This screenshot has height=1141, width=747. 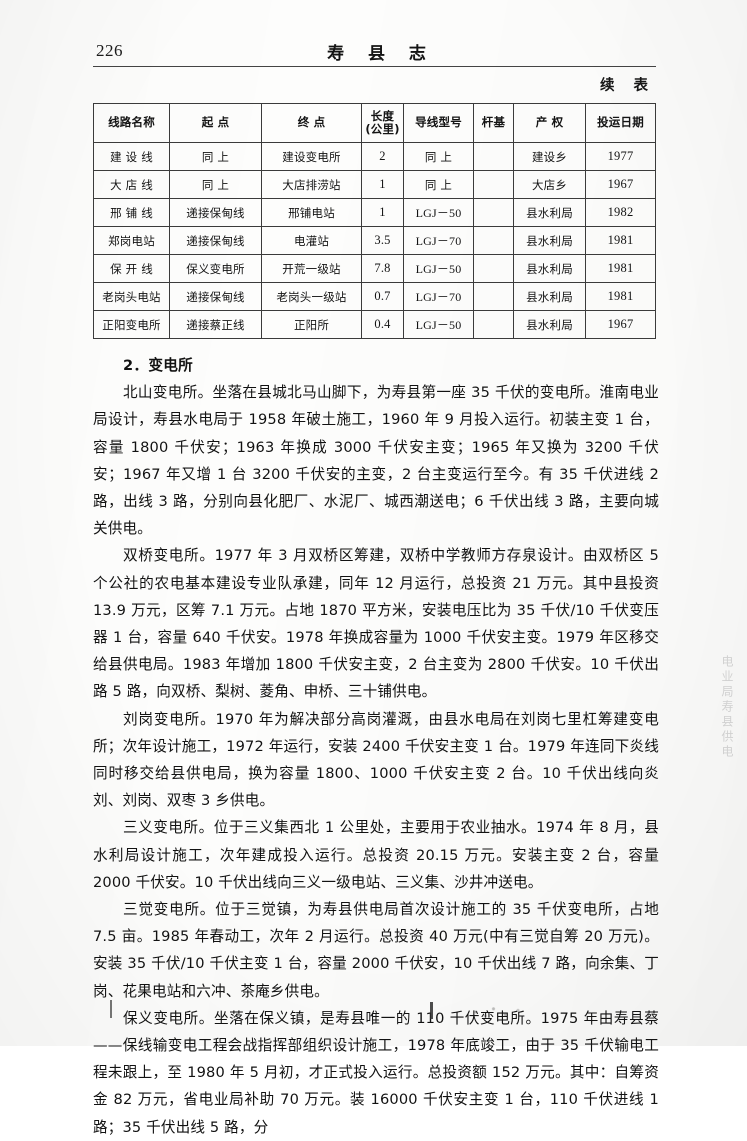 I want to click on cell-length: 3.5, so click(x=382, y=240).